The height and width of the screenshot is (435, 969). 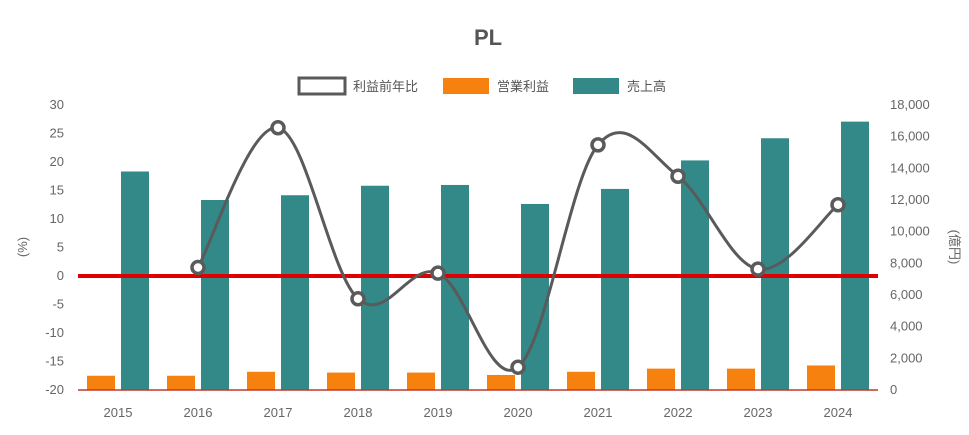 I want to click on legend-label-operating-profit: 営業利益, so click(x=523, y=86).